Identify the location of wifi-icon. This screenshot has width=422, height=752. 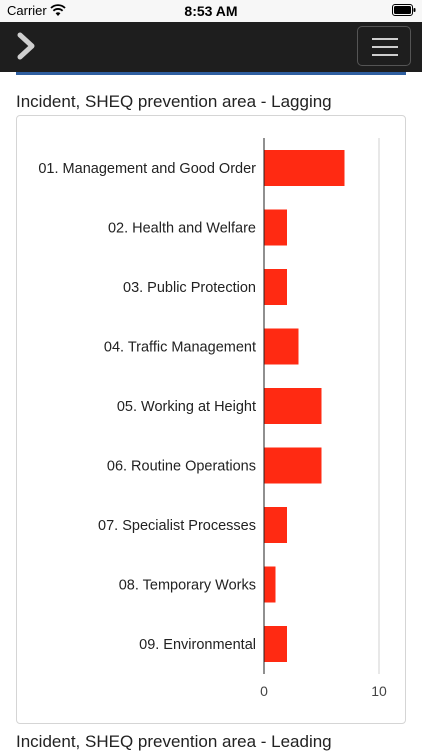
(58, 10).